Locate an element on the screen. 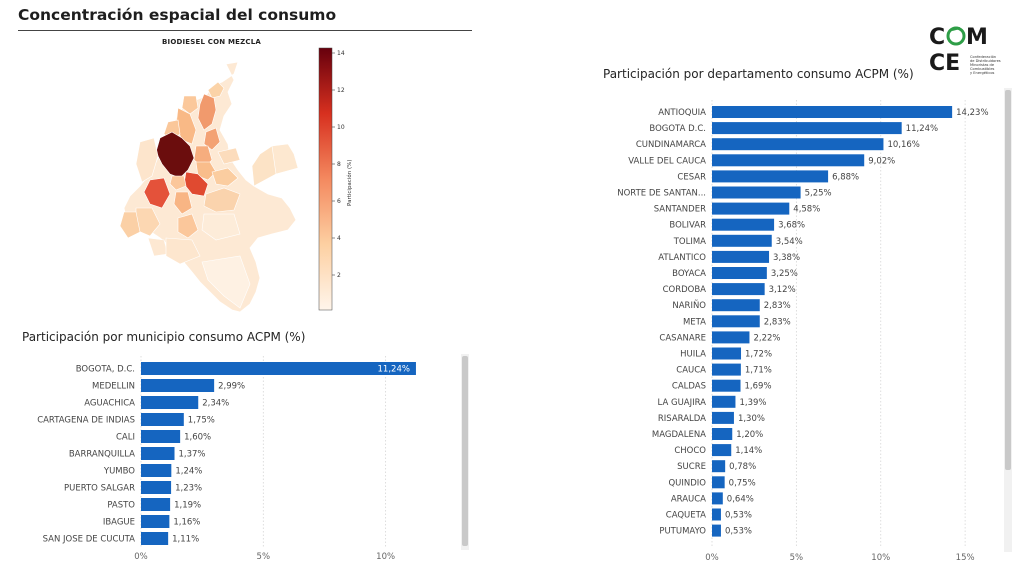  category-label: CARTAGENA DE INDIAS is located at coordinates (86, 421).